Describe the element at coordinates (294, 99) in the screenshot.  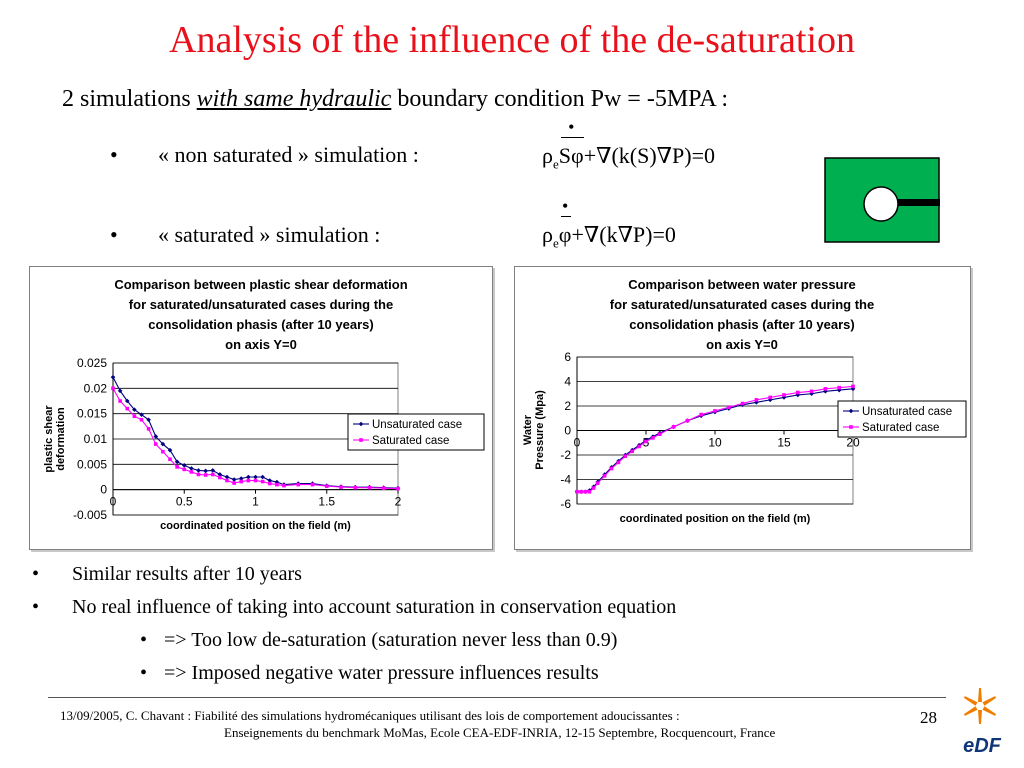
I see `subtitle-emphasis: with same hydraulic` at that location.